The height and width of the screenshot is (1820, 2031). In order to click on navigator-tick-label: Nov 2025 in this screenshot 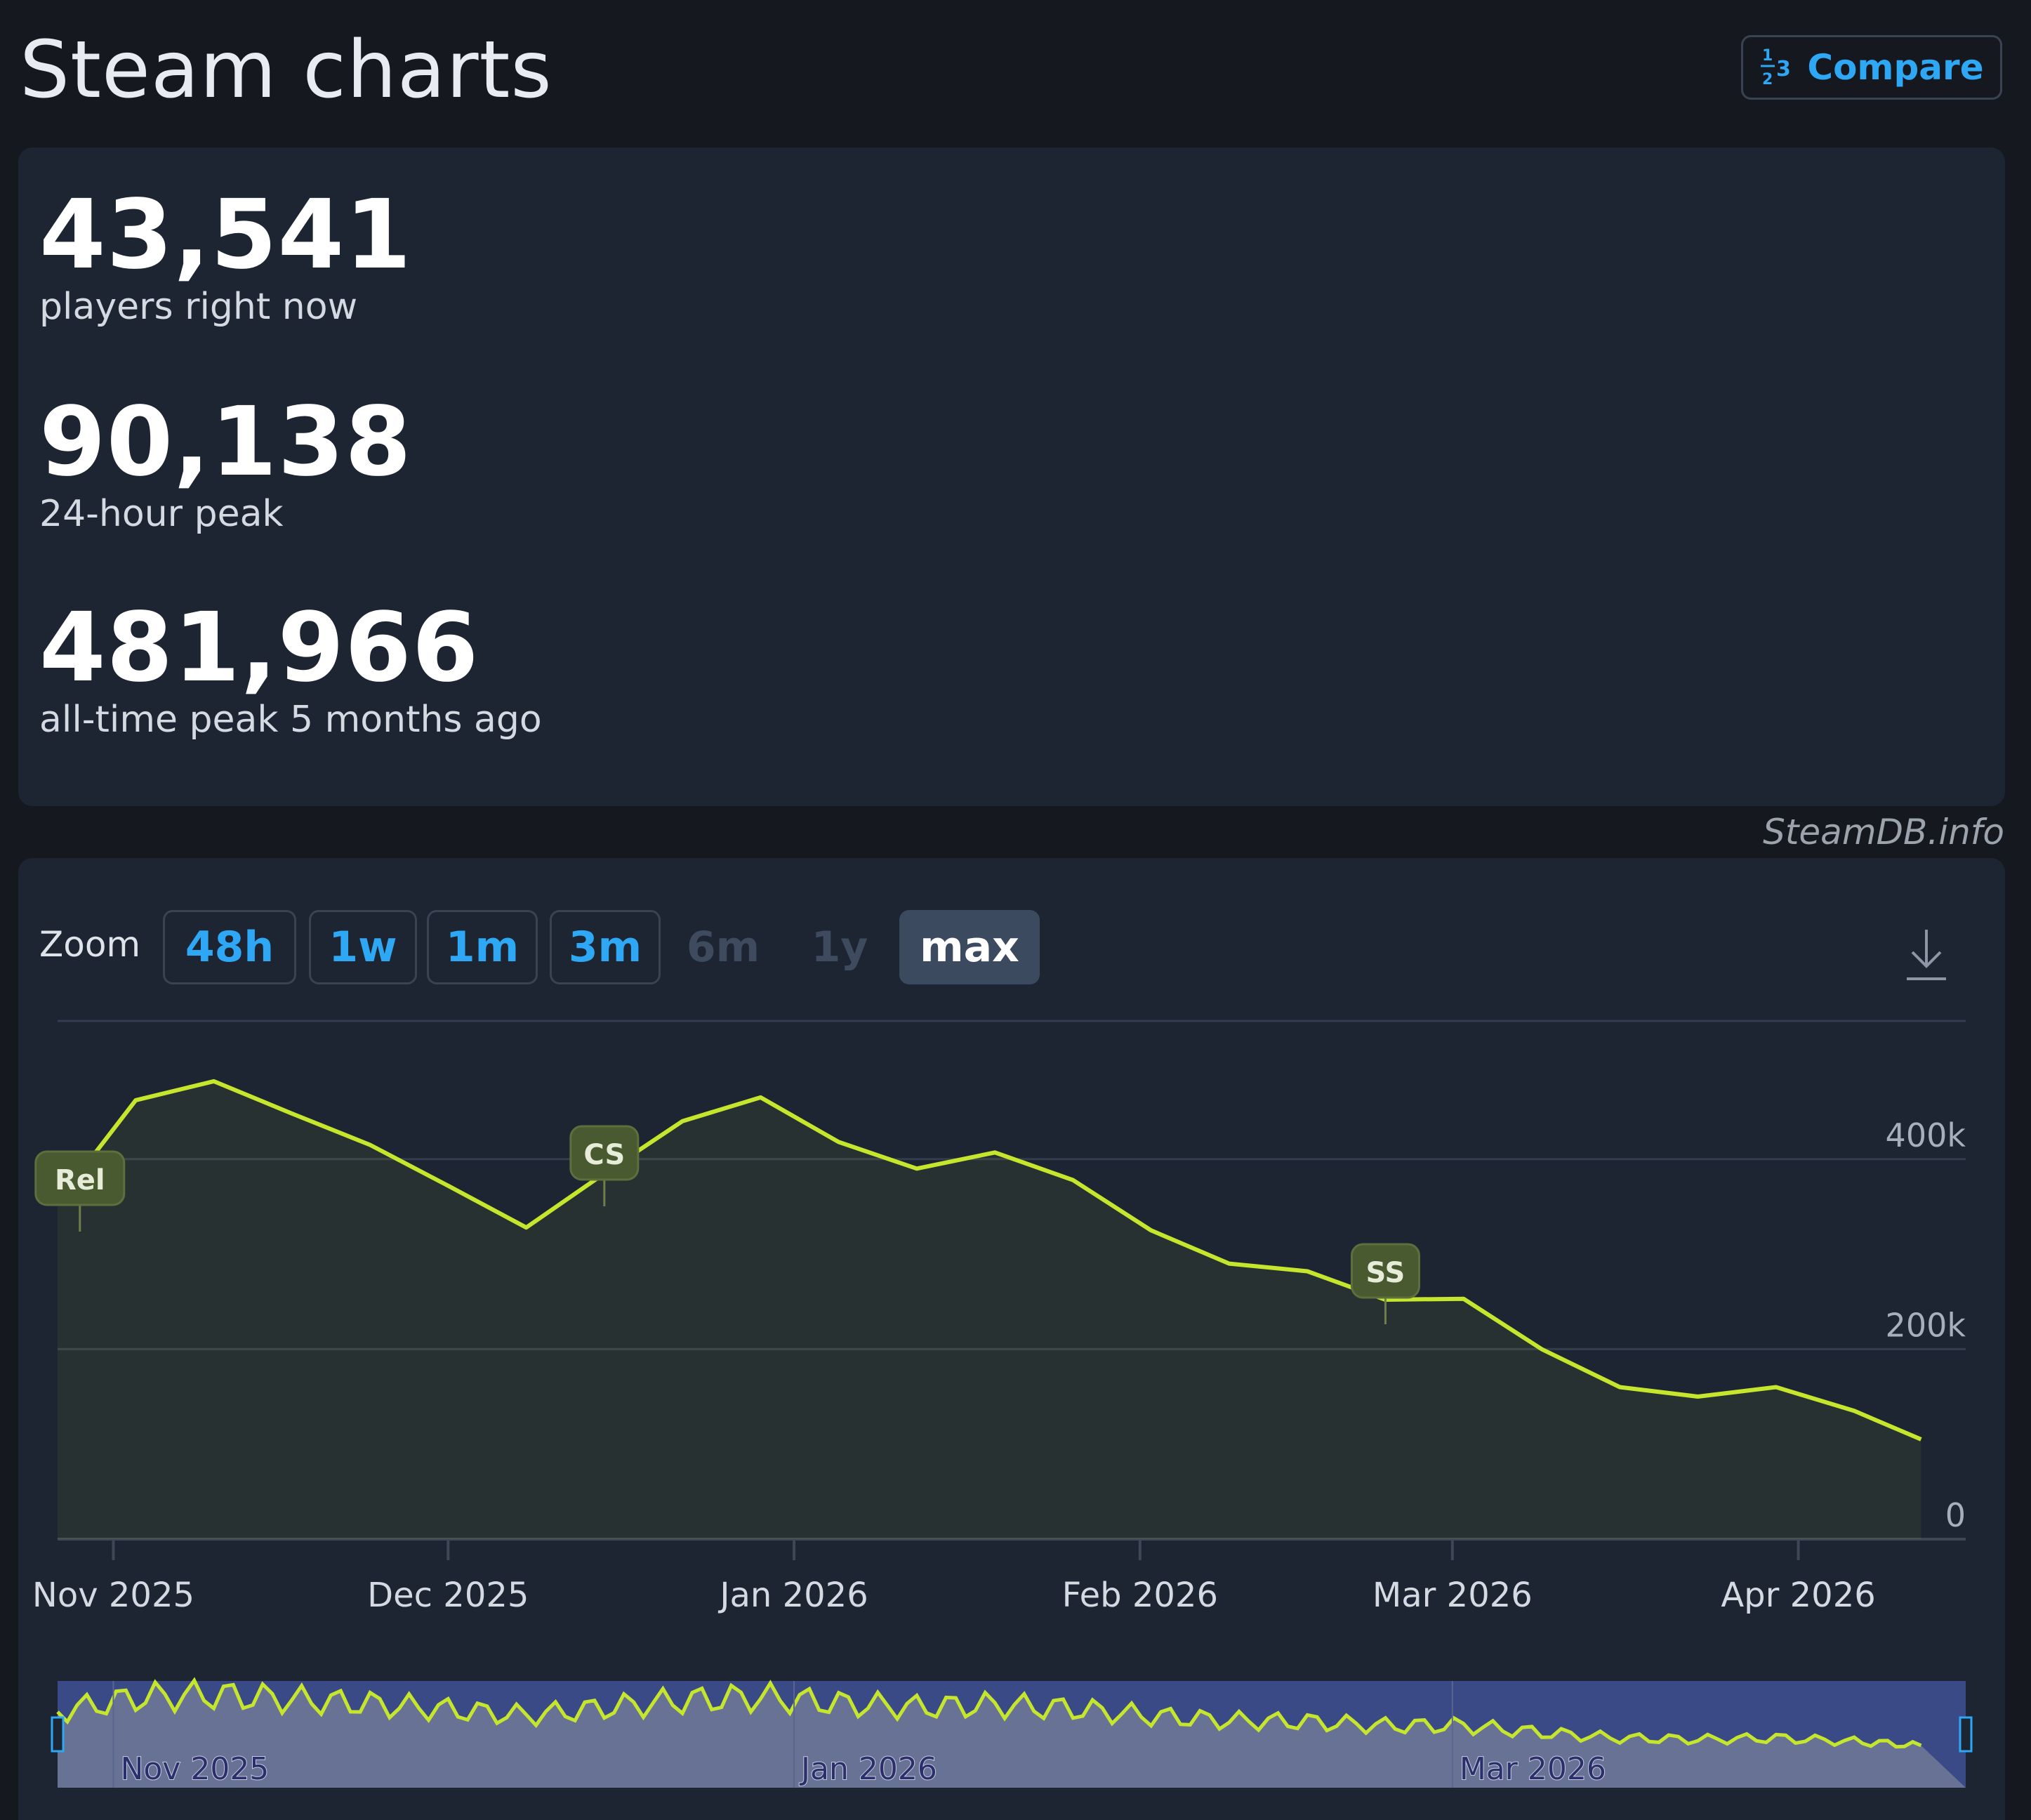, I will do `click(195, 1769)`.